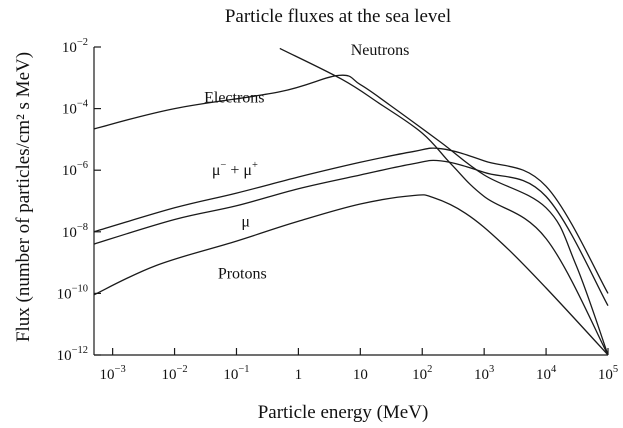  What do you see at coordinates (236, 373) in the screenshot?
I see `x-tick-label: 10⁻¹` at bounding box center [236, 373].